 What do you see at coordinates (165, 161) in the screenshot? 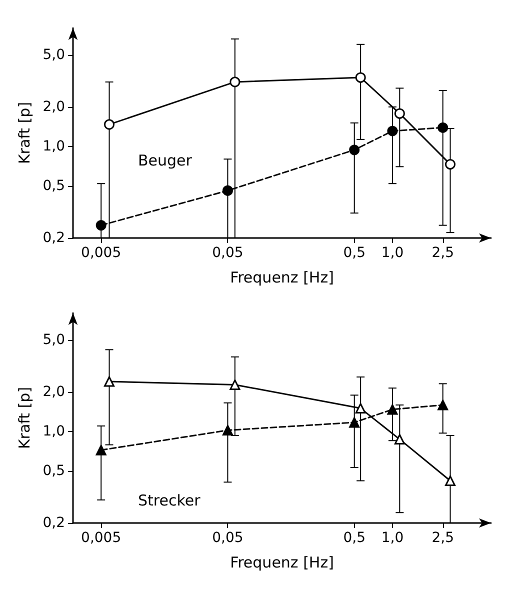
I see `annotation: Beuger` at bounding box center [165, 161].